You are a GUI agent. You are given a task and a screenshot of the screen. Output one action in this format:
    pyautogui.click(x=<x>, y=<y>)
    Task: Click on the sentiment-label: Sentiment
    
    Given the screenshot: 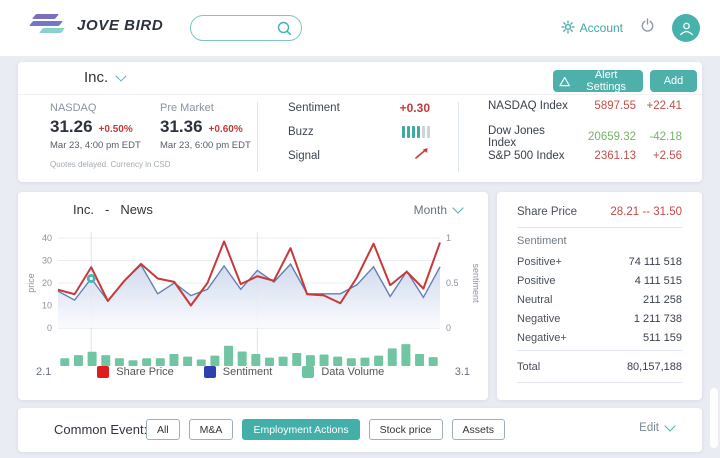 What is the action you would take?
    pyautogui.click(x=314, y=108)
    